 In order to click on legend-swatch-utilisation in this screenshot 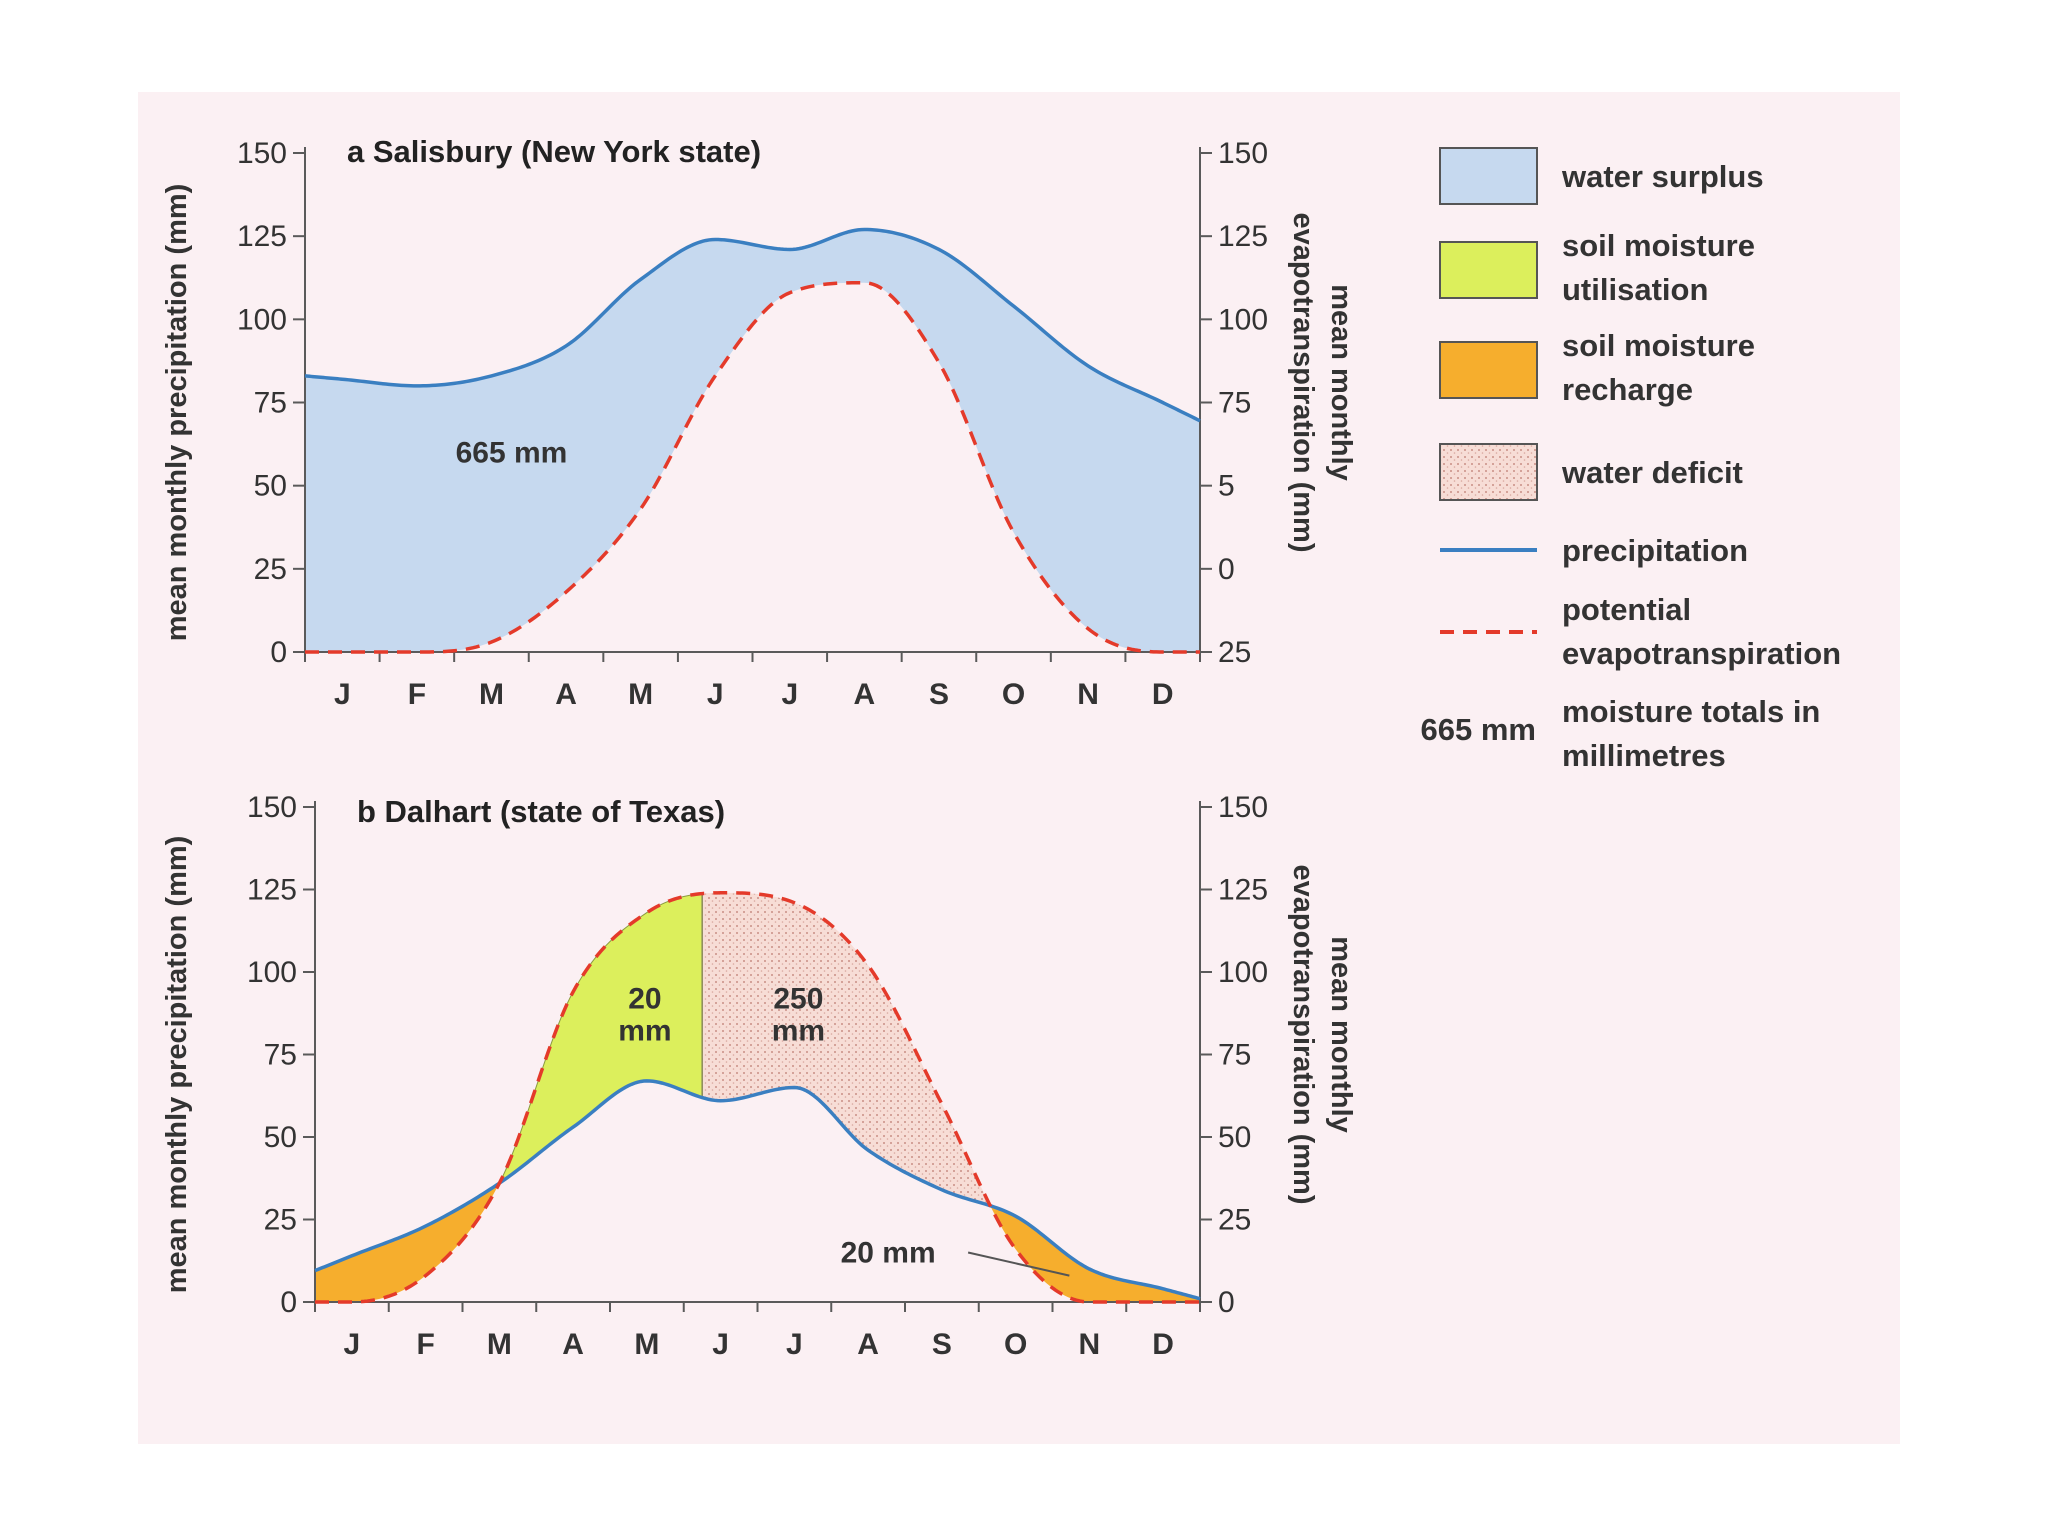, I will do `click(1488, 270)`.